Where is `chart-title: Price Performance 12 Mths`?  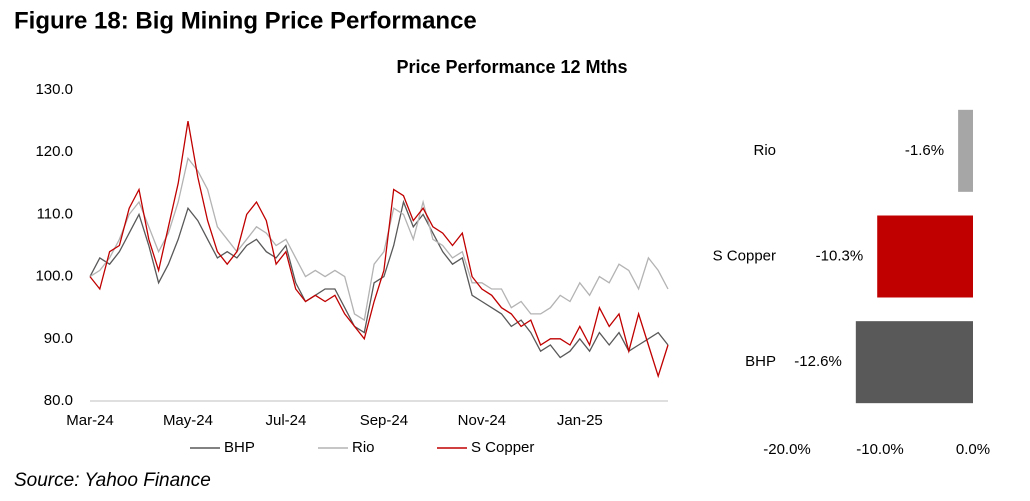 chart-title: Price Performance 12 Mths is located at coordinates (511, 67).